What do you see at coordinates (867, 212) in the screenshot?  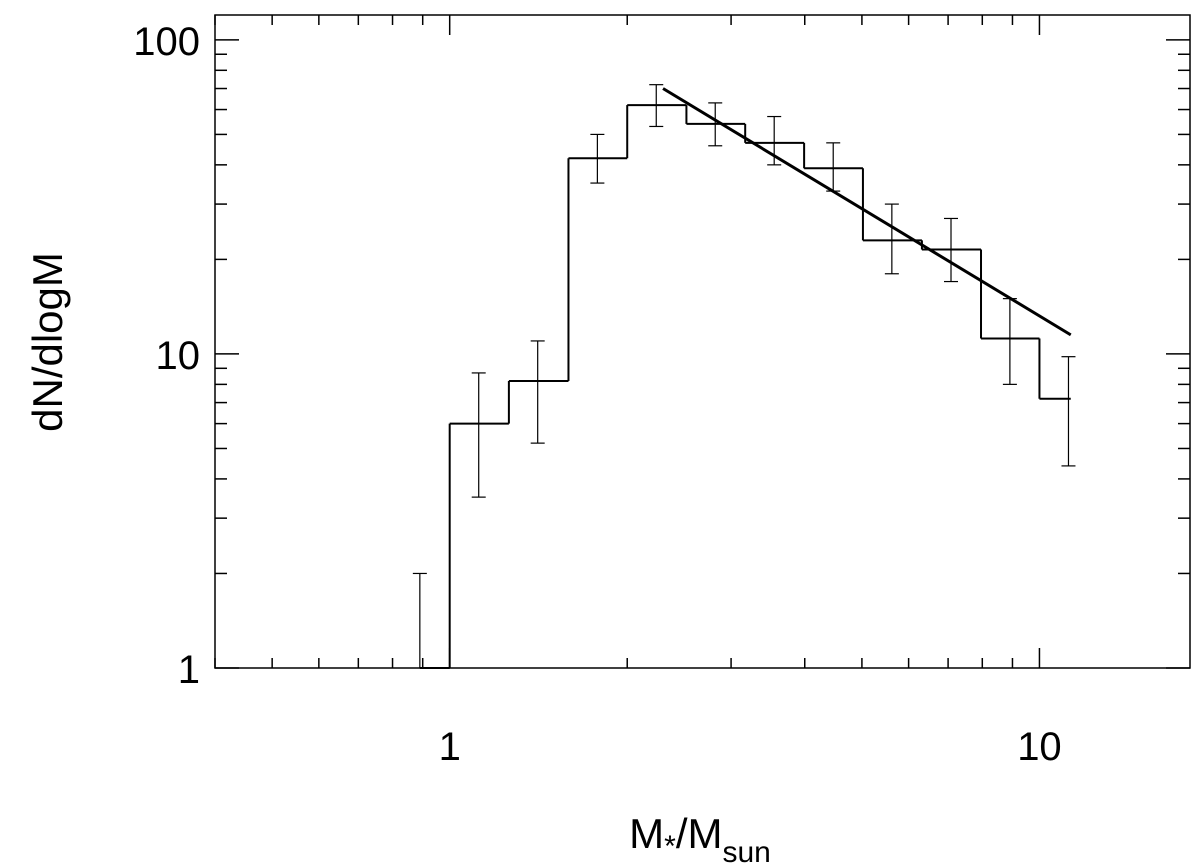 I see `fit-line` at bounding box center [867, 212].